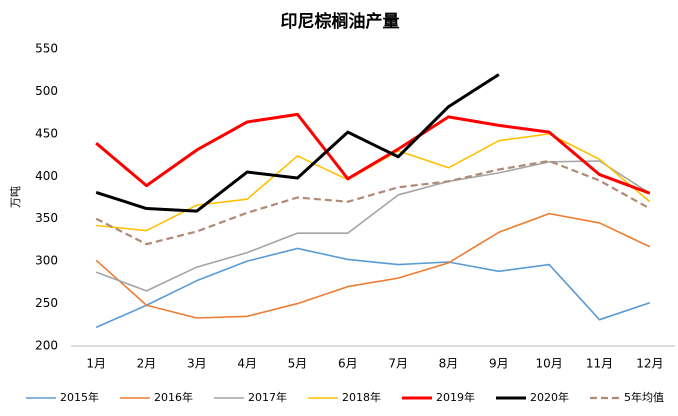  Describe the element at coordinates (449, 364) in the screenshot. I see `x-tick-label: 8月` at that location.